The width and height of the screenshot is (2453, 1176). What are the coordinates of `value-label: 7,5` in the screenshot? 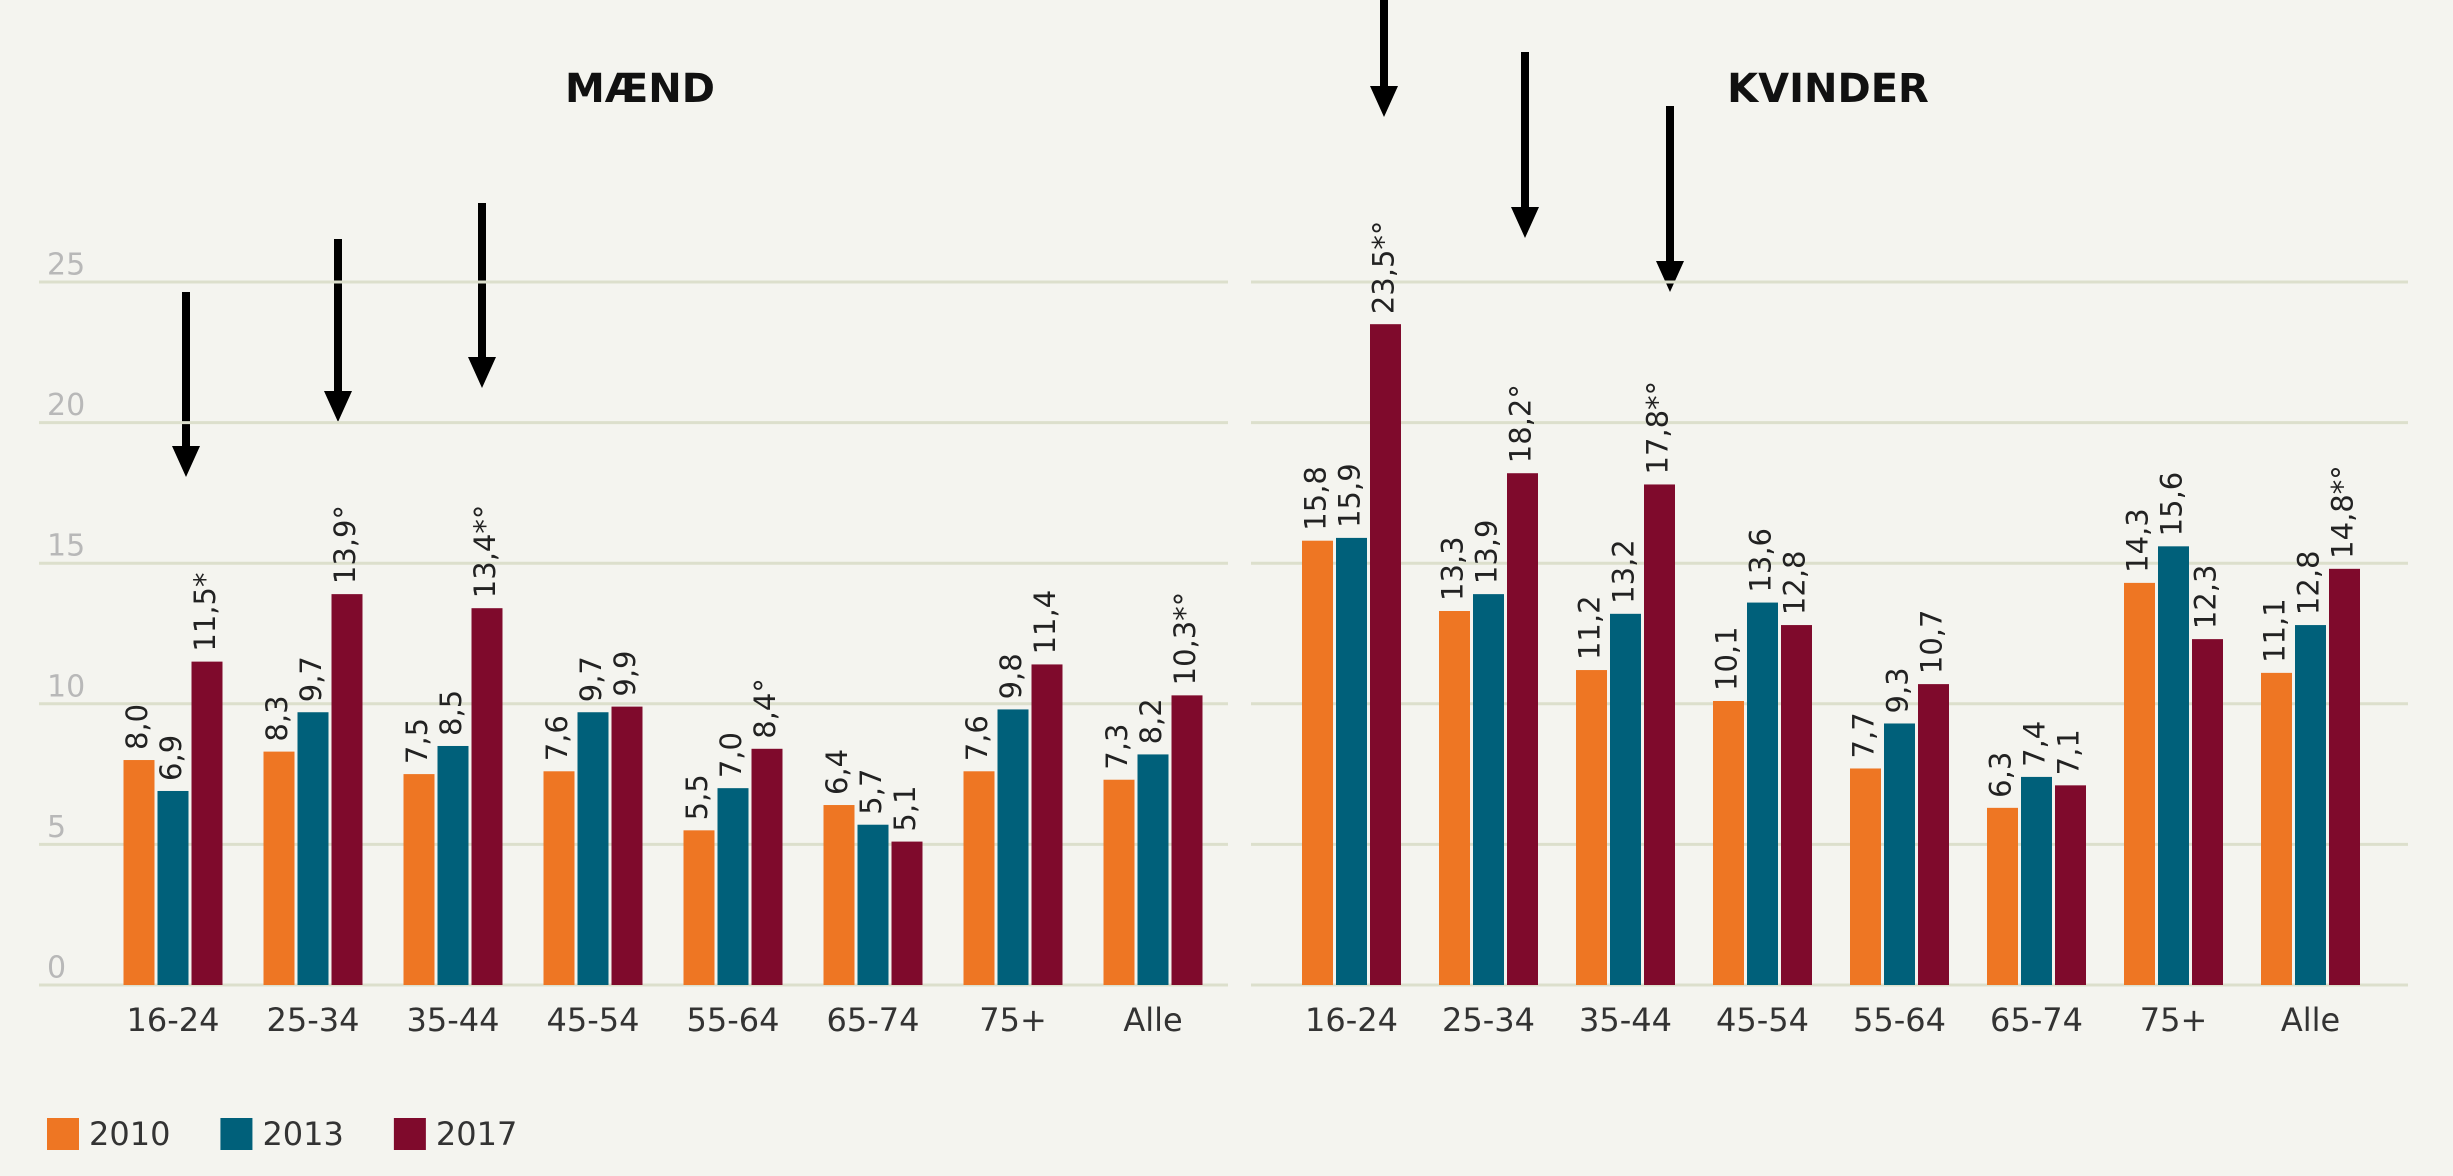 It's located at (417, 741).